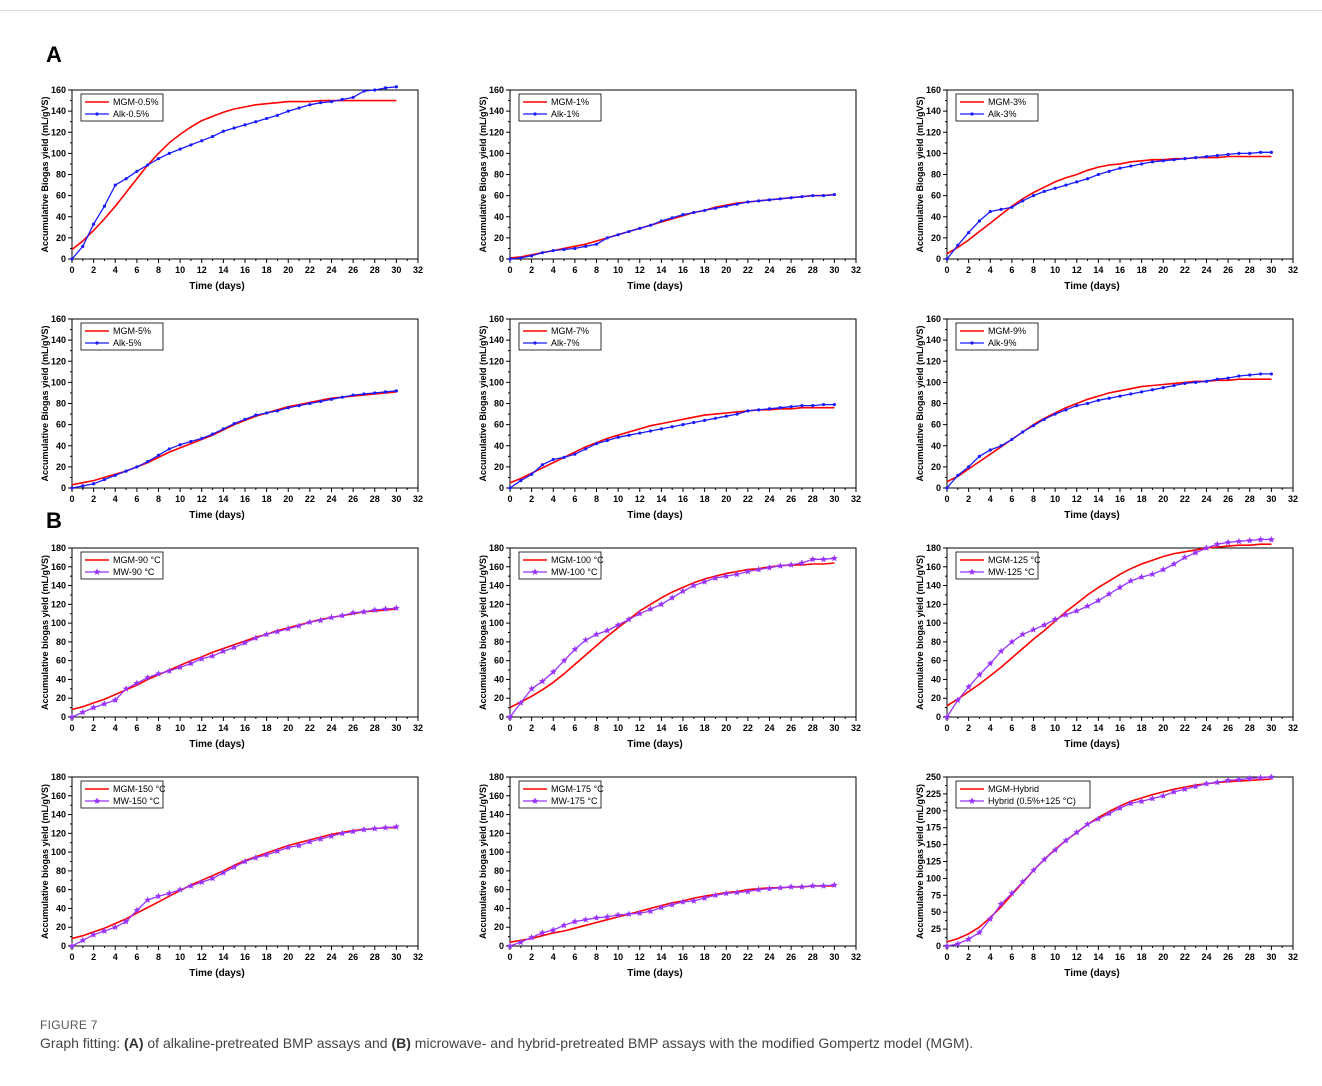 This screenshot has height=1086, width=1322. I want to click on panel-label-b: B, so click(54, 520).